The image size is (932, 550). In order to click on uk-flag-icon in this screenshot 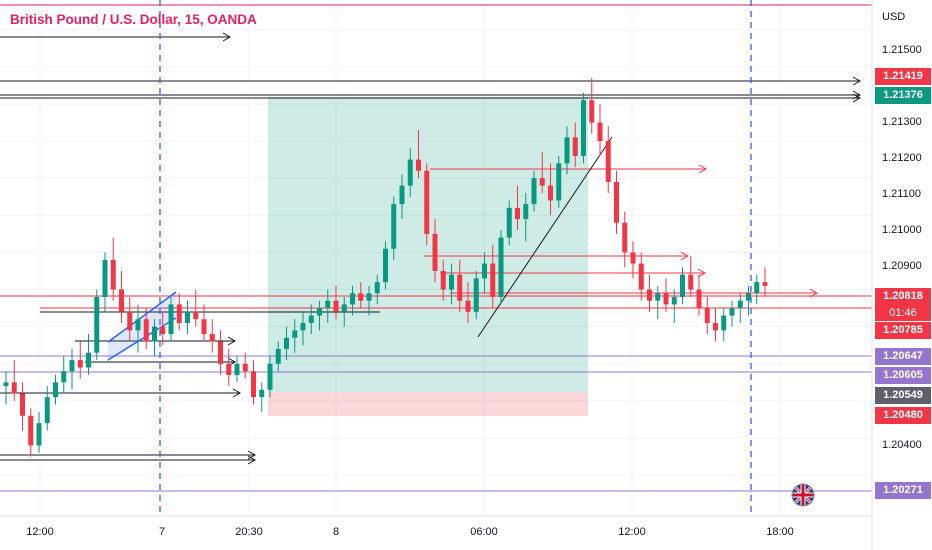, I will do `click(803, 495)`.